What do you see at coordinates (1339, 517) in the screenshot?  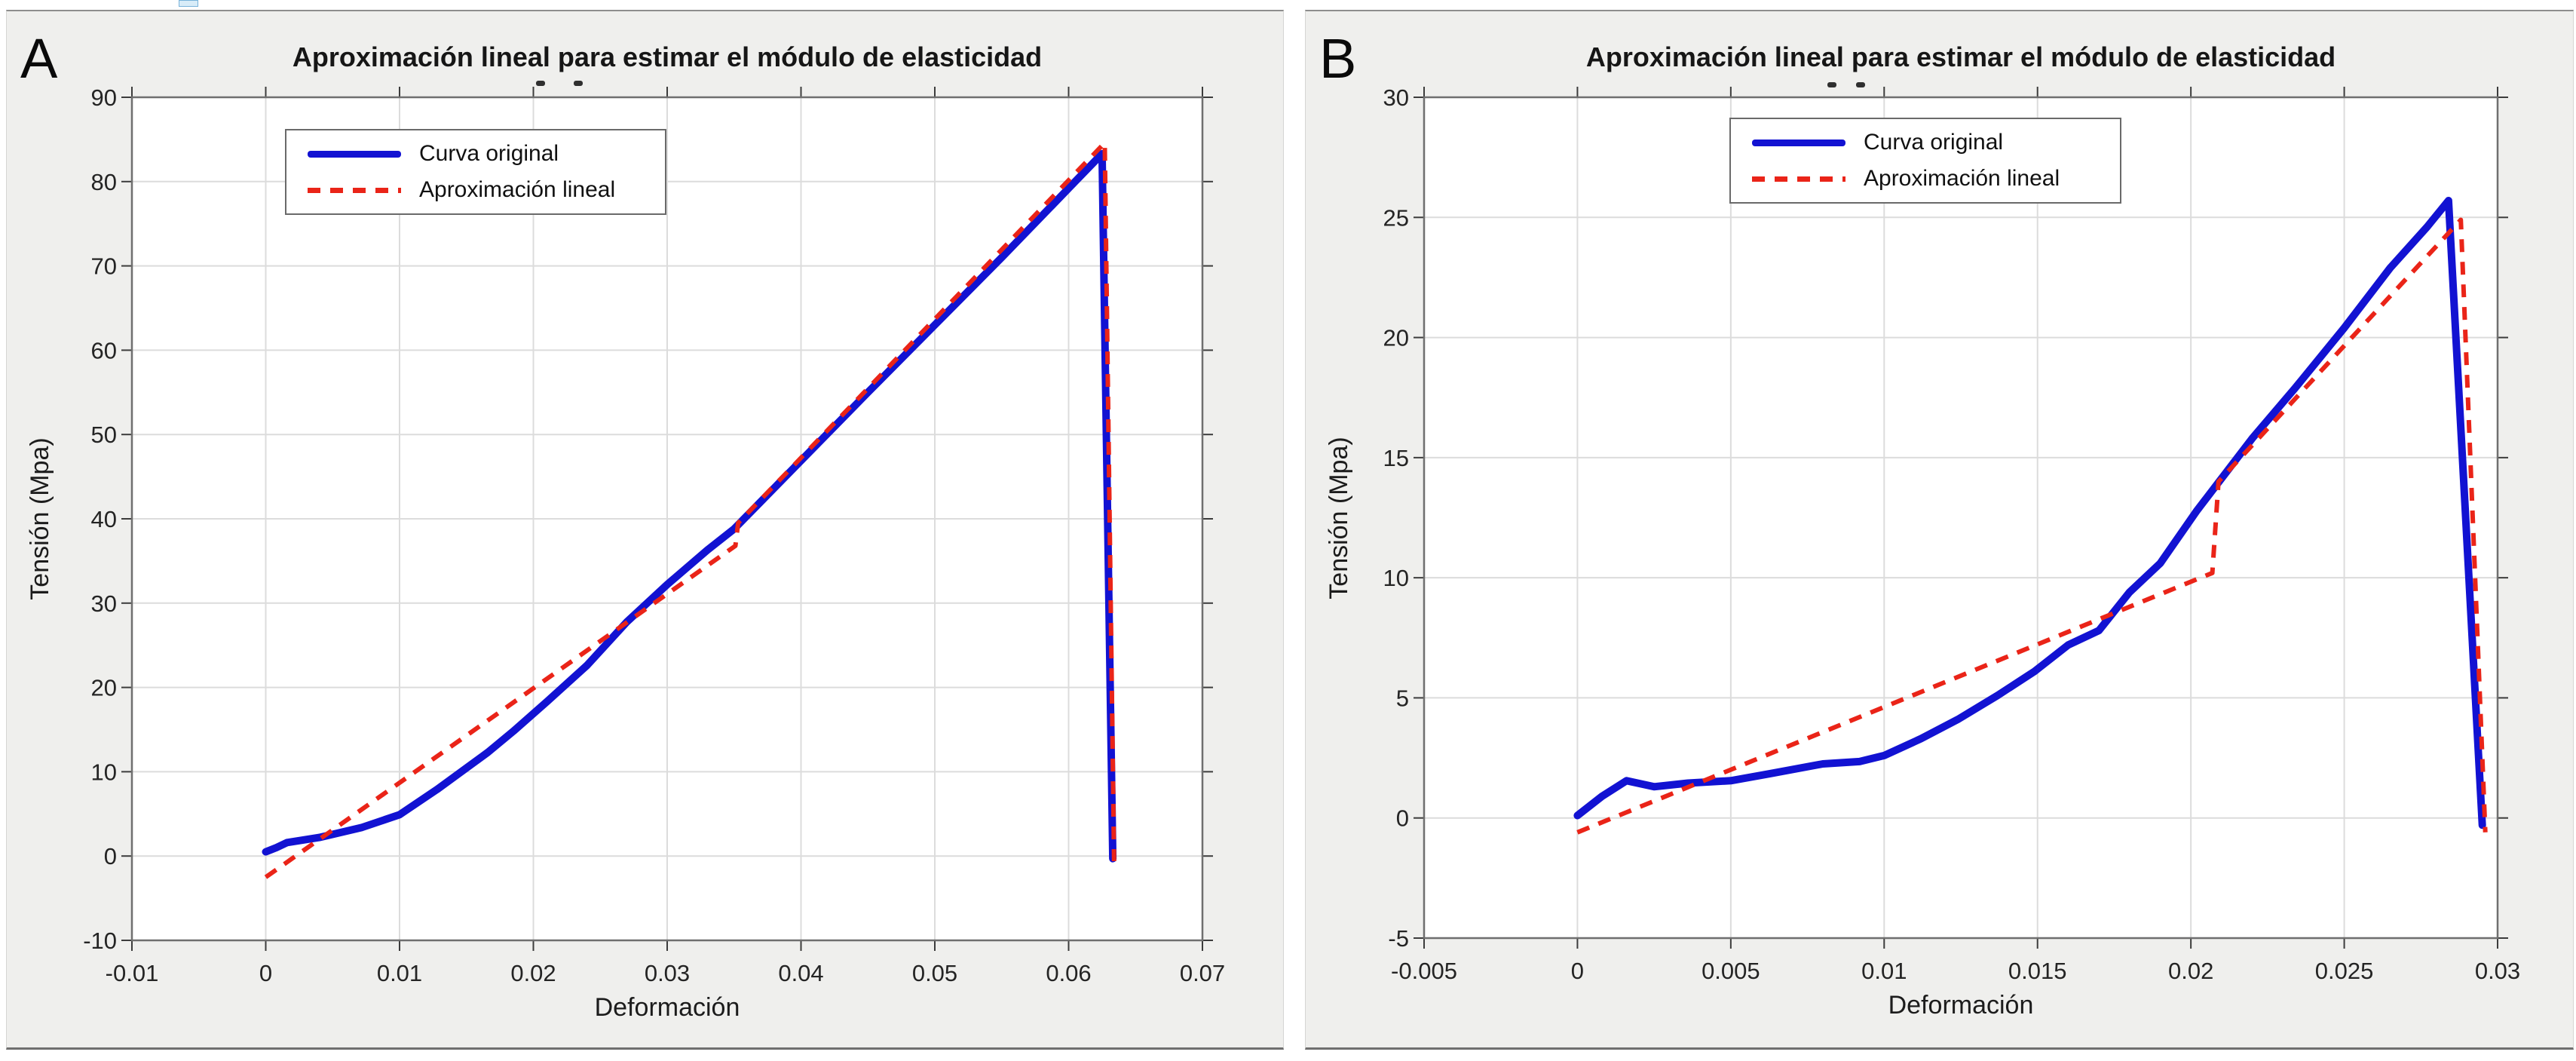 I see `y-axis-label-b: Tensión (Mpa)` at bounding box center [1339, 517].